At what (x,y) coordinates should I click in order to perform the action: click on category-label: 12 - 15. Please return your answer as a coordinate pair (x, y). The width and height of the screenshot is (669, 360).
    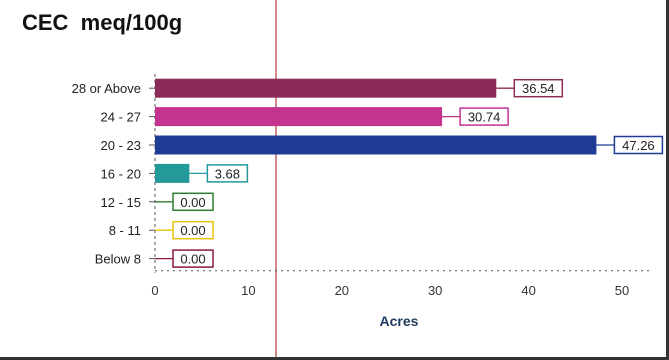
    Looking at the image, I should click on (121, 202).